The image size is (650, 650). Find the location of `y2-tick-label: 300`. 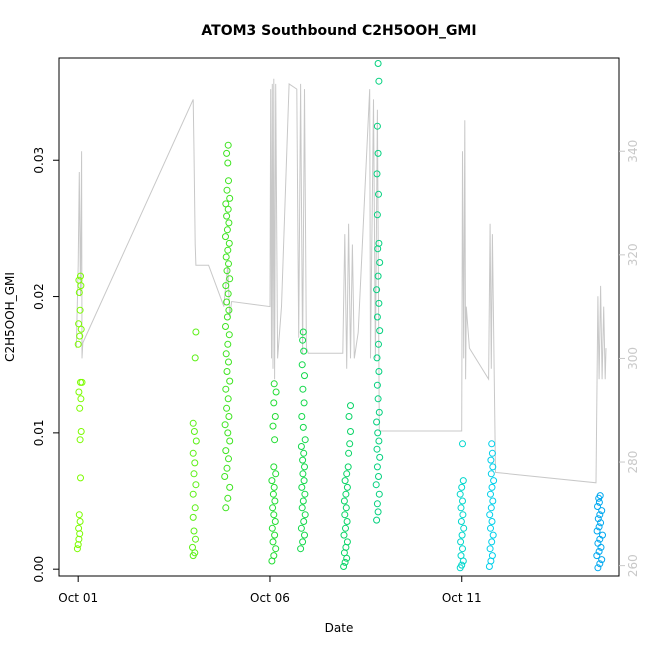

y2-tick-label: 300 is located at coordinates (633, 358).